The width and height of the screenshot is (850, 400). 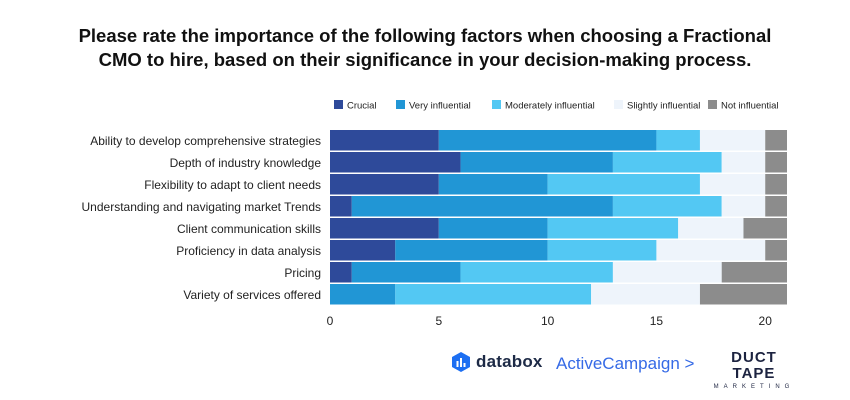 I want to click on x-tick-label: 15, so click(x=657, y=321).